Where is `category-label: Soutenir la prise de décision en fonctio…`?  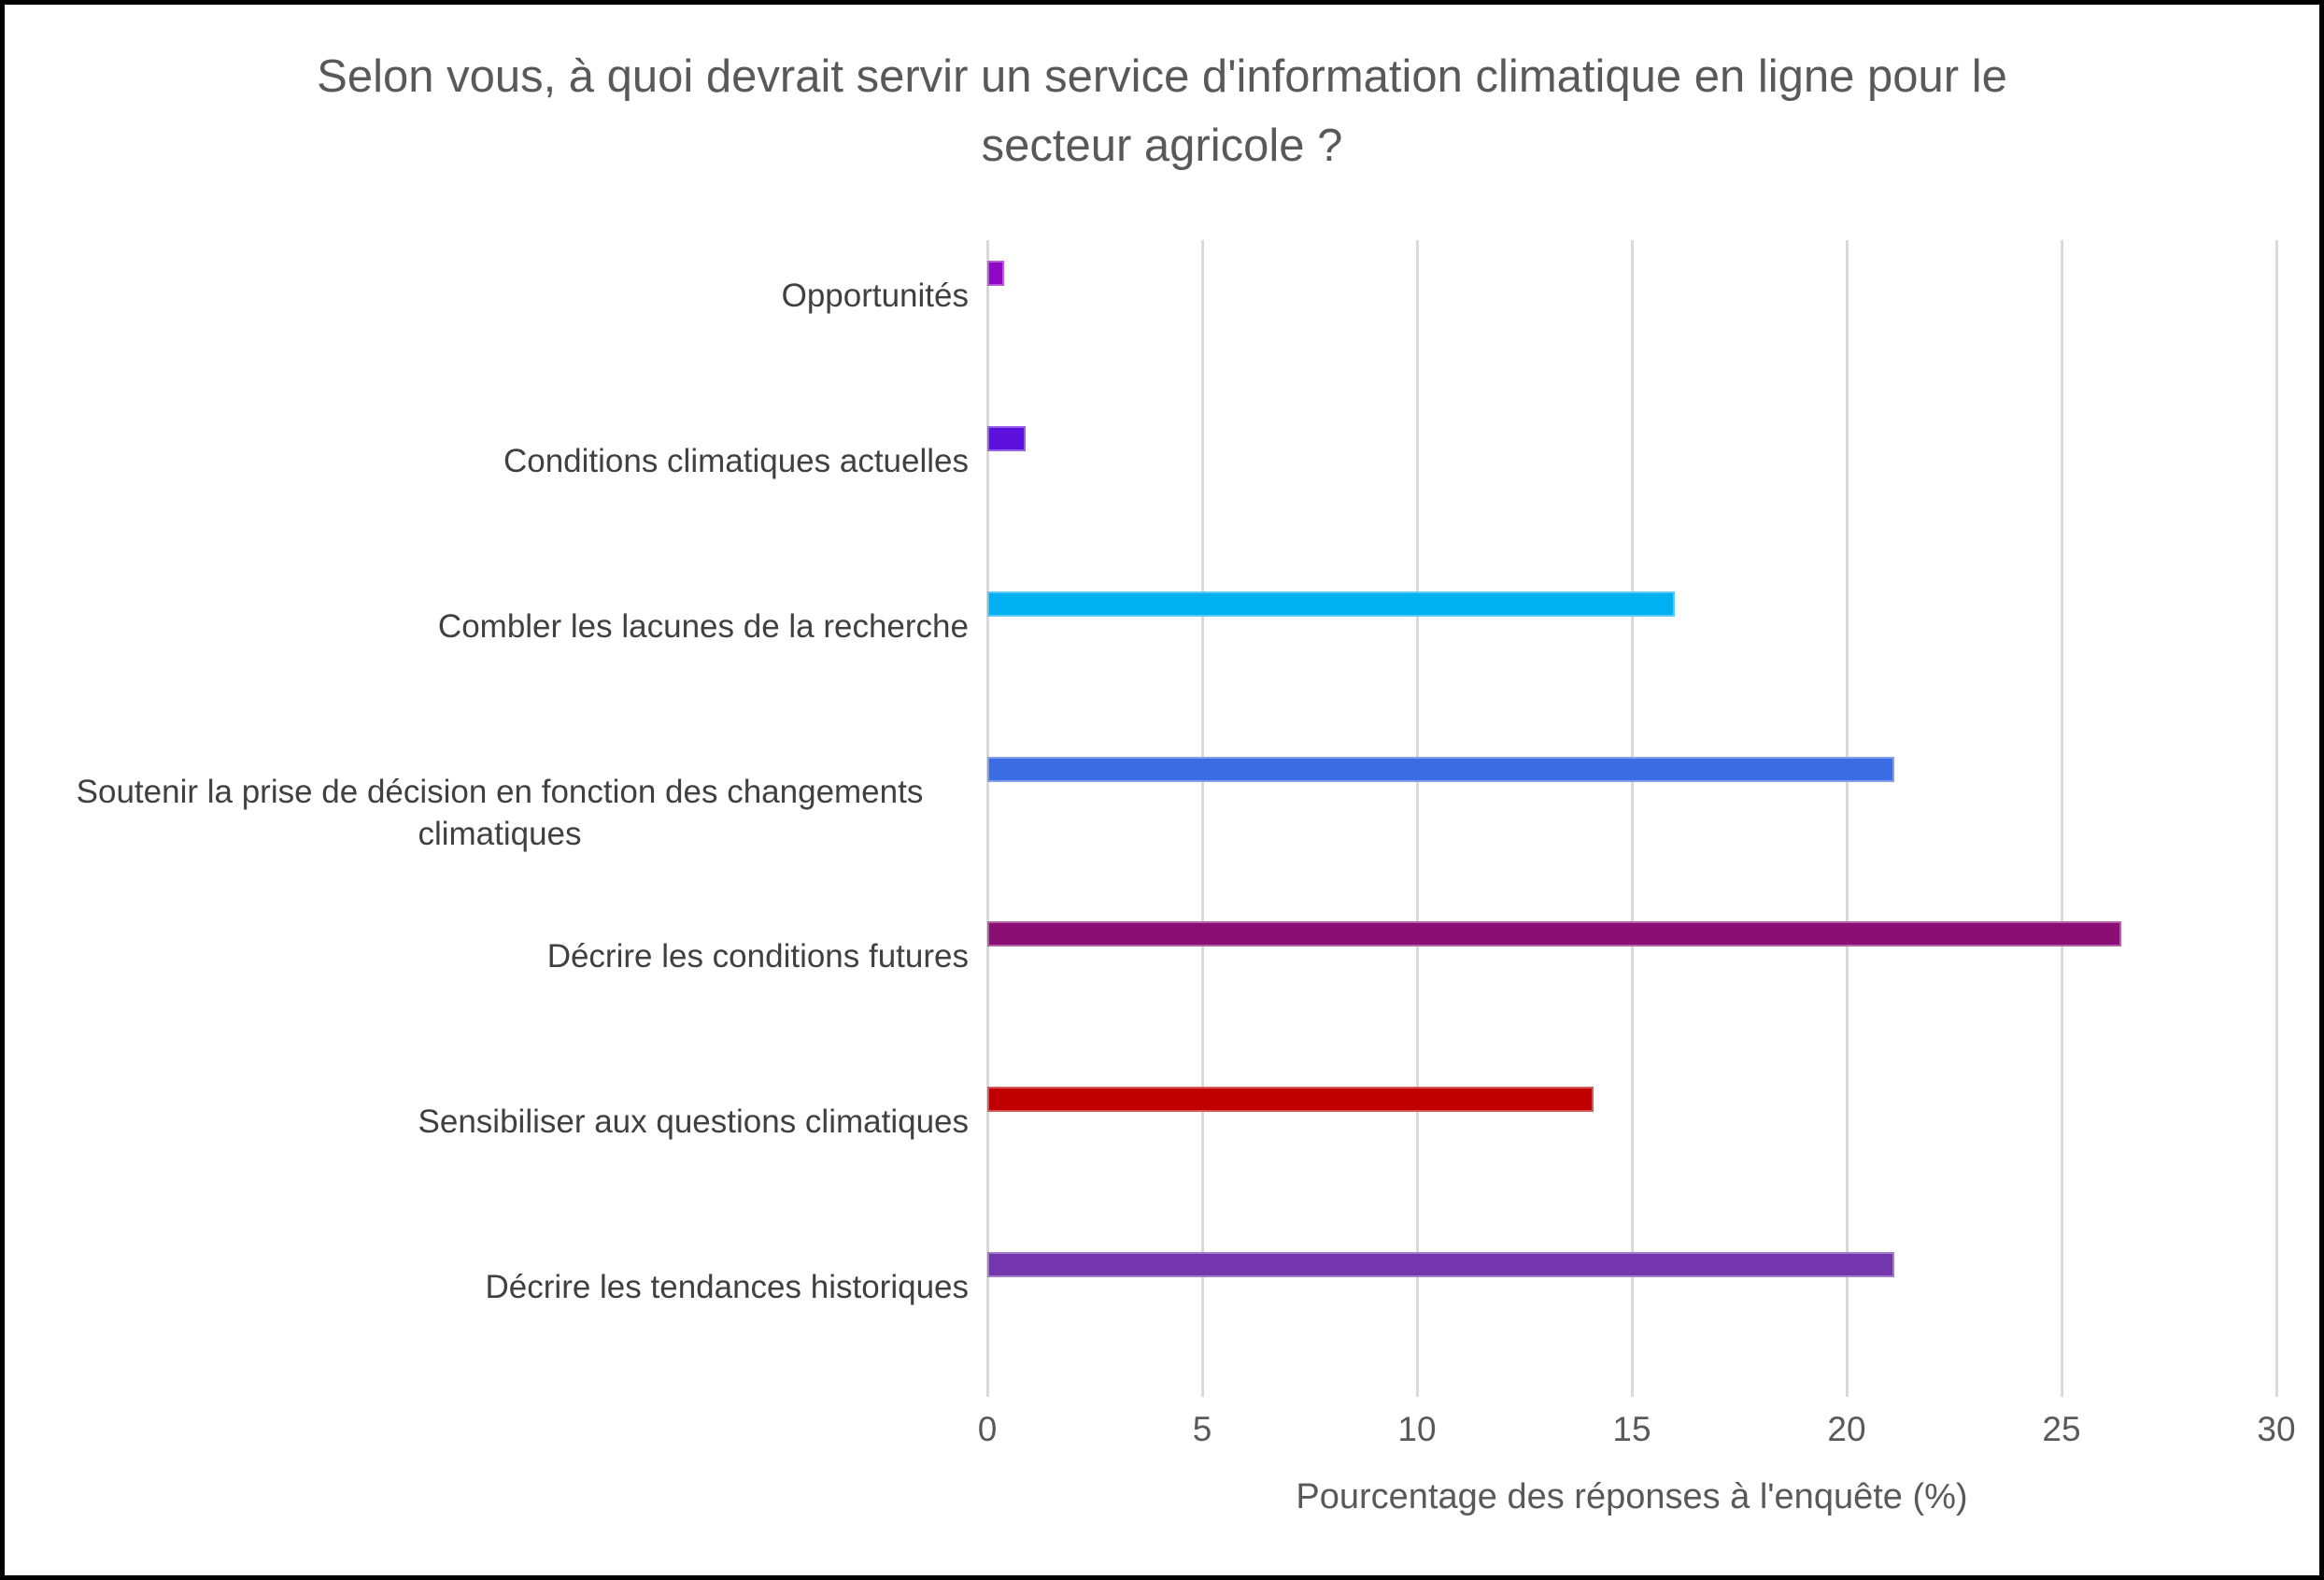 category-label: Soutenir la prise de décision en fonctio… is located at coordinates (500, 812).